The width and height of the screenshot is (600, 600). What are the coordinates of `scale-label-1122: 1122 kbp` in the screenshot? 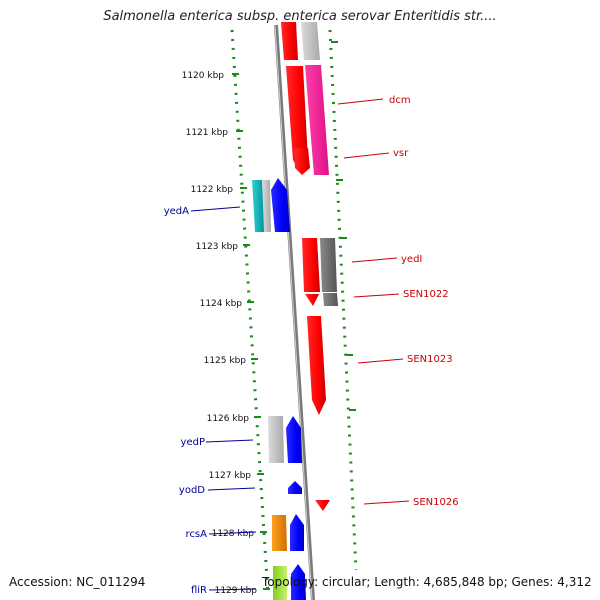 It's located at (212, 190).